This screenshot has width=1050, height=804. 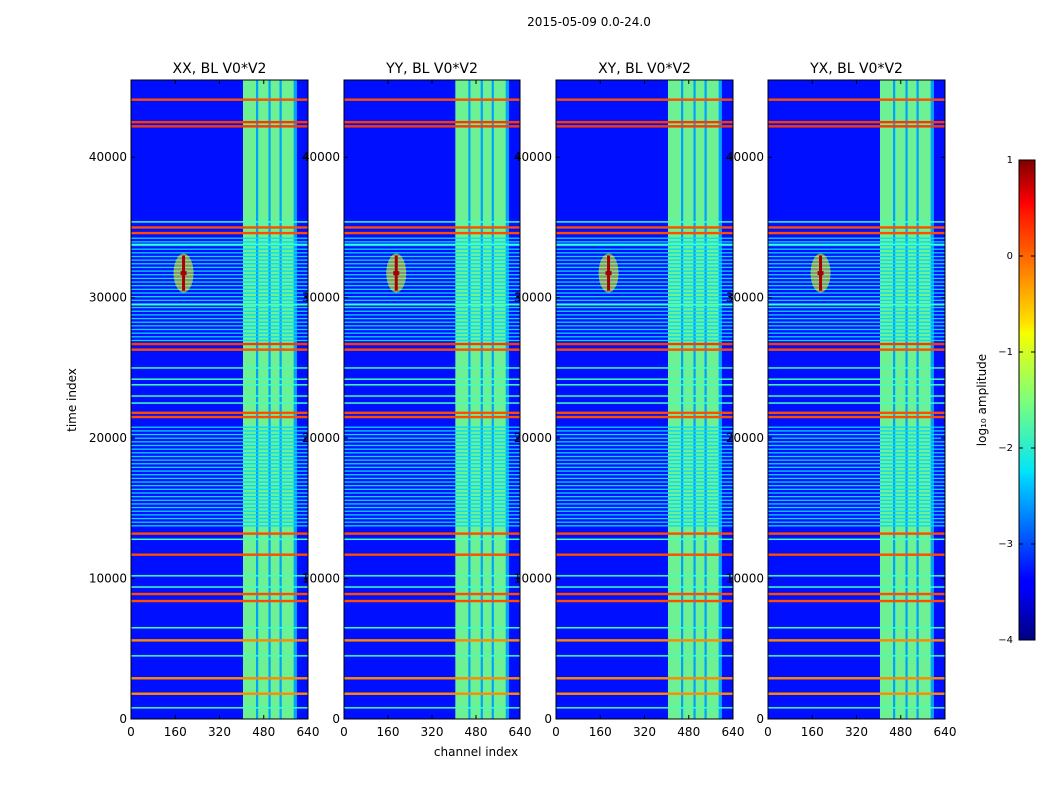 I want to click on x-tick-label: 320, so click(x=644, y=732).